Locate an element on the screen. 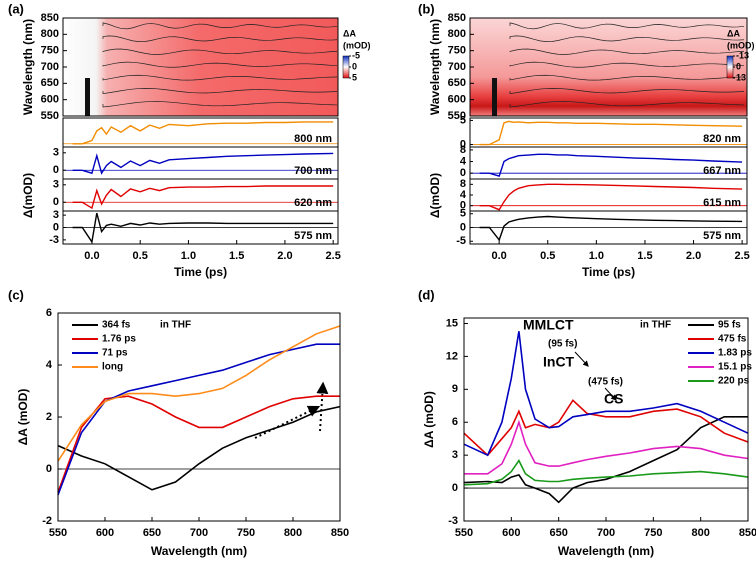 The image size is (756, 564). legend-label: 1.76 ps is located at coordinates (119, 339).